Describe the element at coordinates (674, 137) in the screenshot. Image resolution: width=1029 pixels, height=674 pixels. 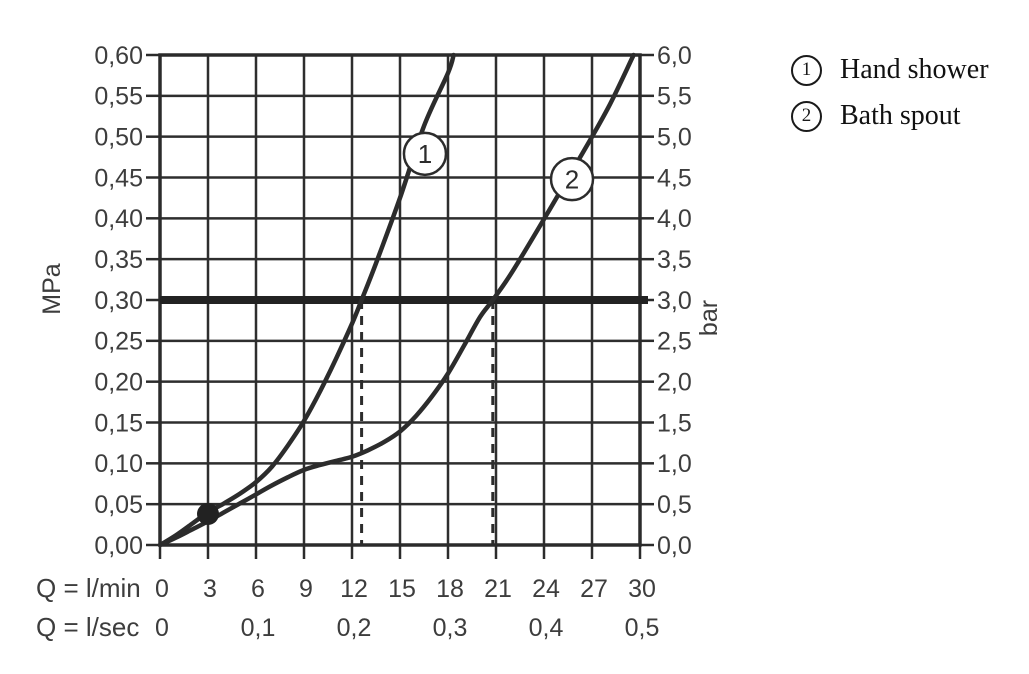
I see `y-right-tick-label: 5,0` at that location.